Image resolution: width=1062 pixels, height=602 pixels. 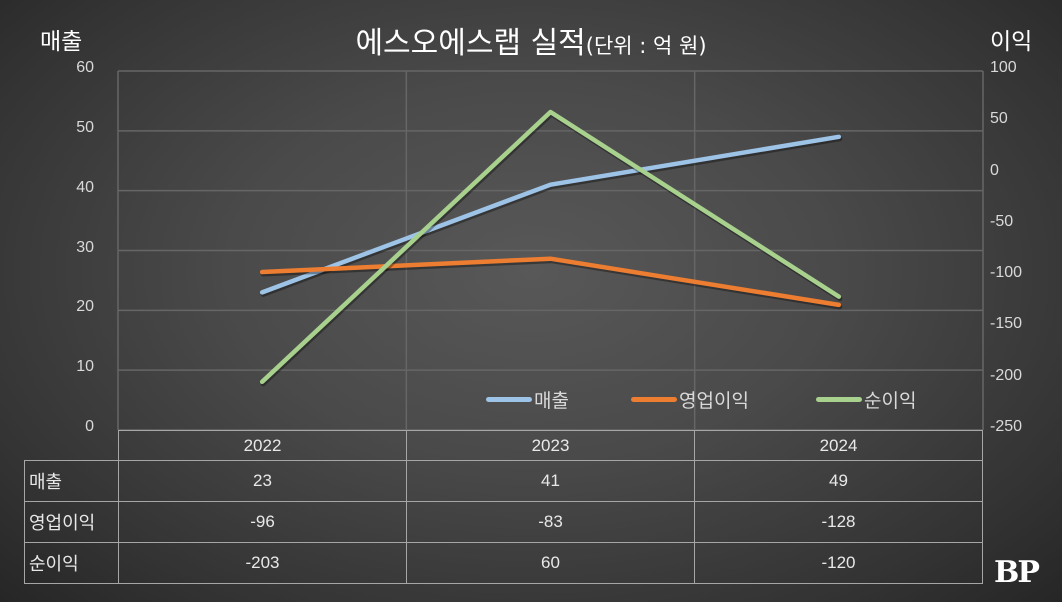 I want to click on table-cell: -83, so click(x=550, y=522).